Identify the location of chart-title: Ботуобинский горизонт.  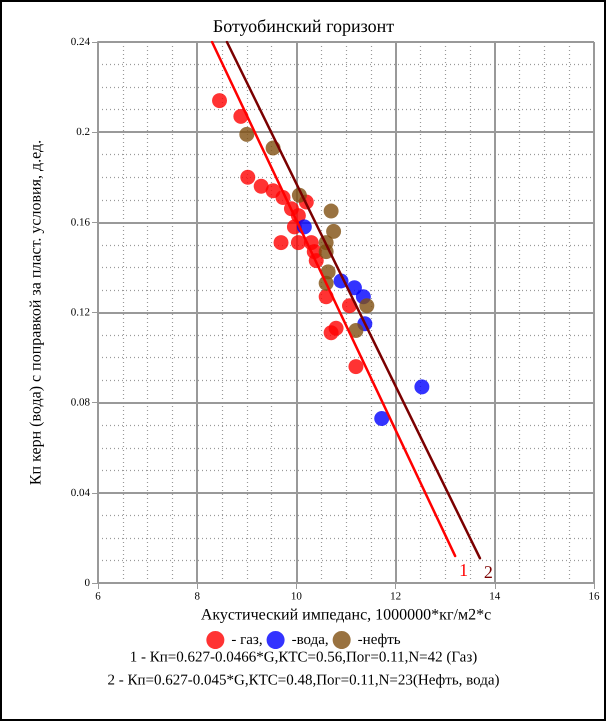
(303, 26).